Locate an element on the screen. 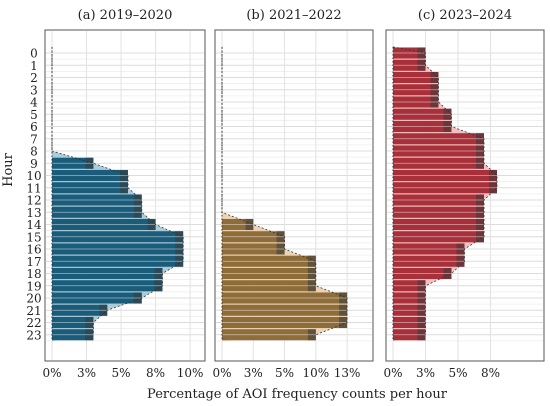 The height and width of the screenshot is (406, 550). panel-title-1: (b) 2021–2022 is located at coordinates (293, 15).